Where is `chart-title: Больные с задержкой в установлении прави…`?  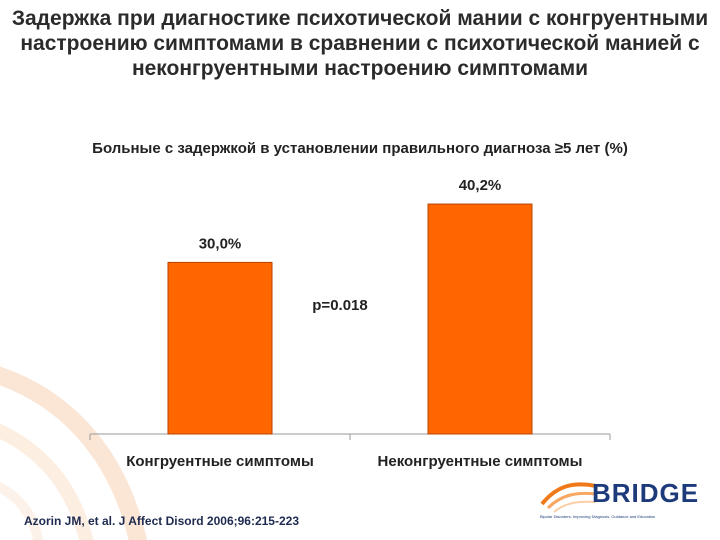
chart-title: Больные с задержкой в установлении прави… is located at coordinates (360, 148).